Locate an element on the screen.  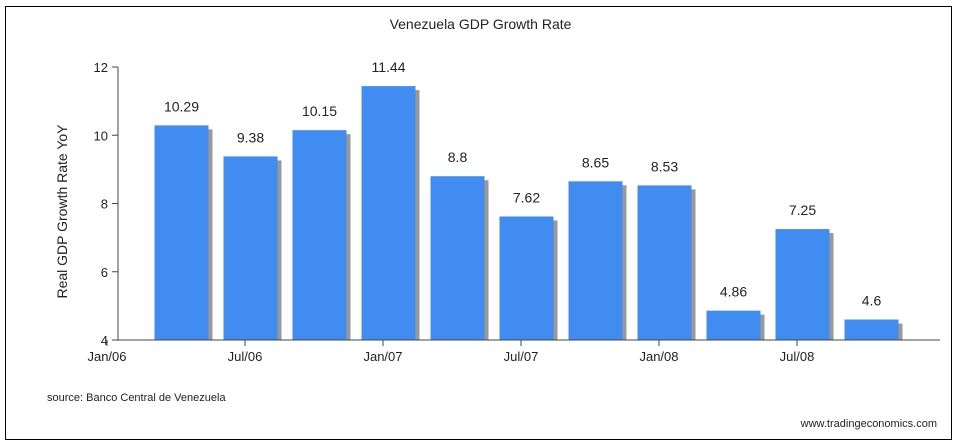
x-tick-label: Jul/06 is located at coordinates (245, 356).